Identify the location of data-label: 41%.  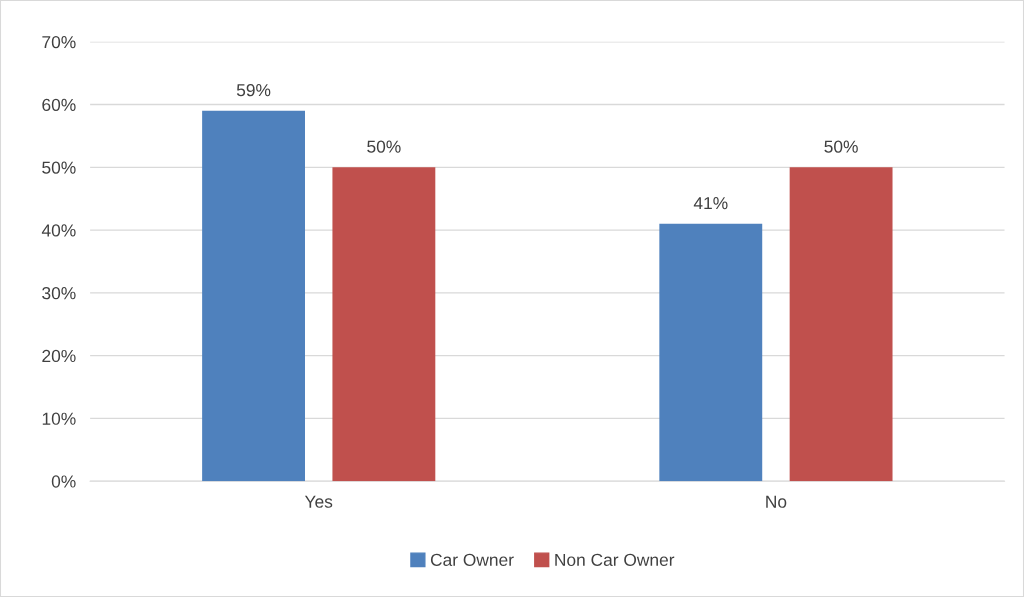
(710, 203).